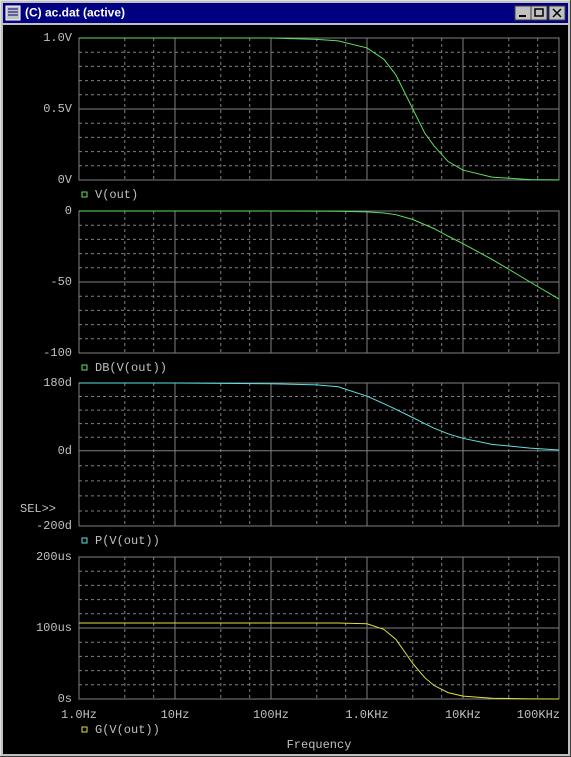 The height and width of the screenshot is (757, 571). Describe the element at coordinates (463, 715) in the screenshot. I see `x-tick-label: 10KHz` at that location.